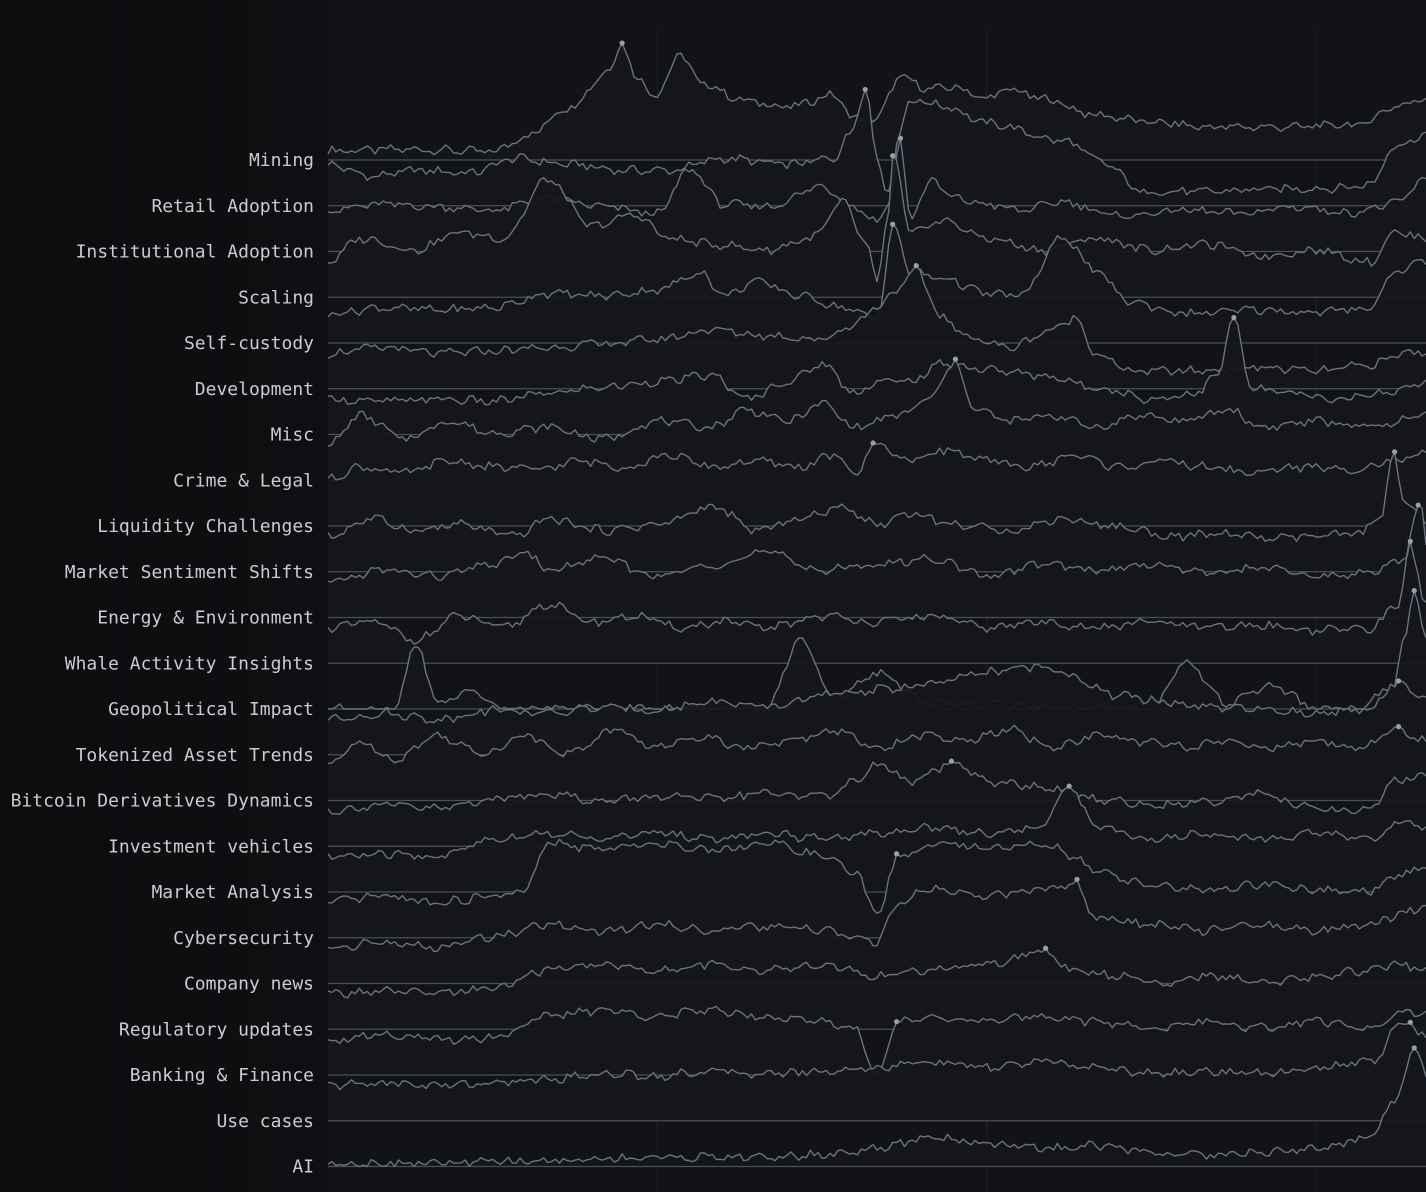 This screenshot has width=1426, height=1192. I want to click on category-label: Investment vehicles, so click(211, 846).